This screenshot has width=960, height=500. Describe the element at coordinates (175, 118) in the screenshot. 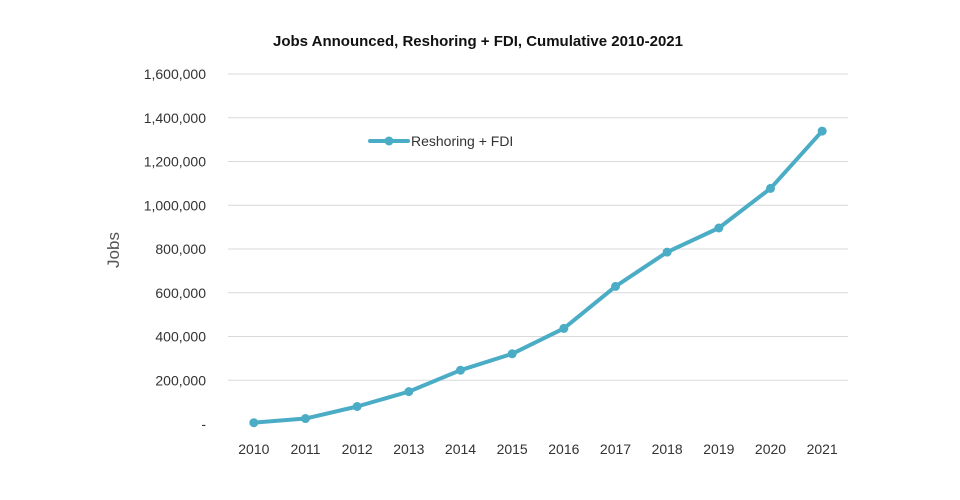

I see `y-tick-label: 1,400,000` at that location.